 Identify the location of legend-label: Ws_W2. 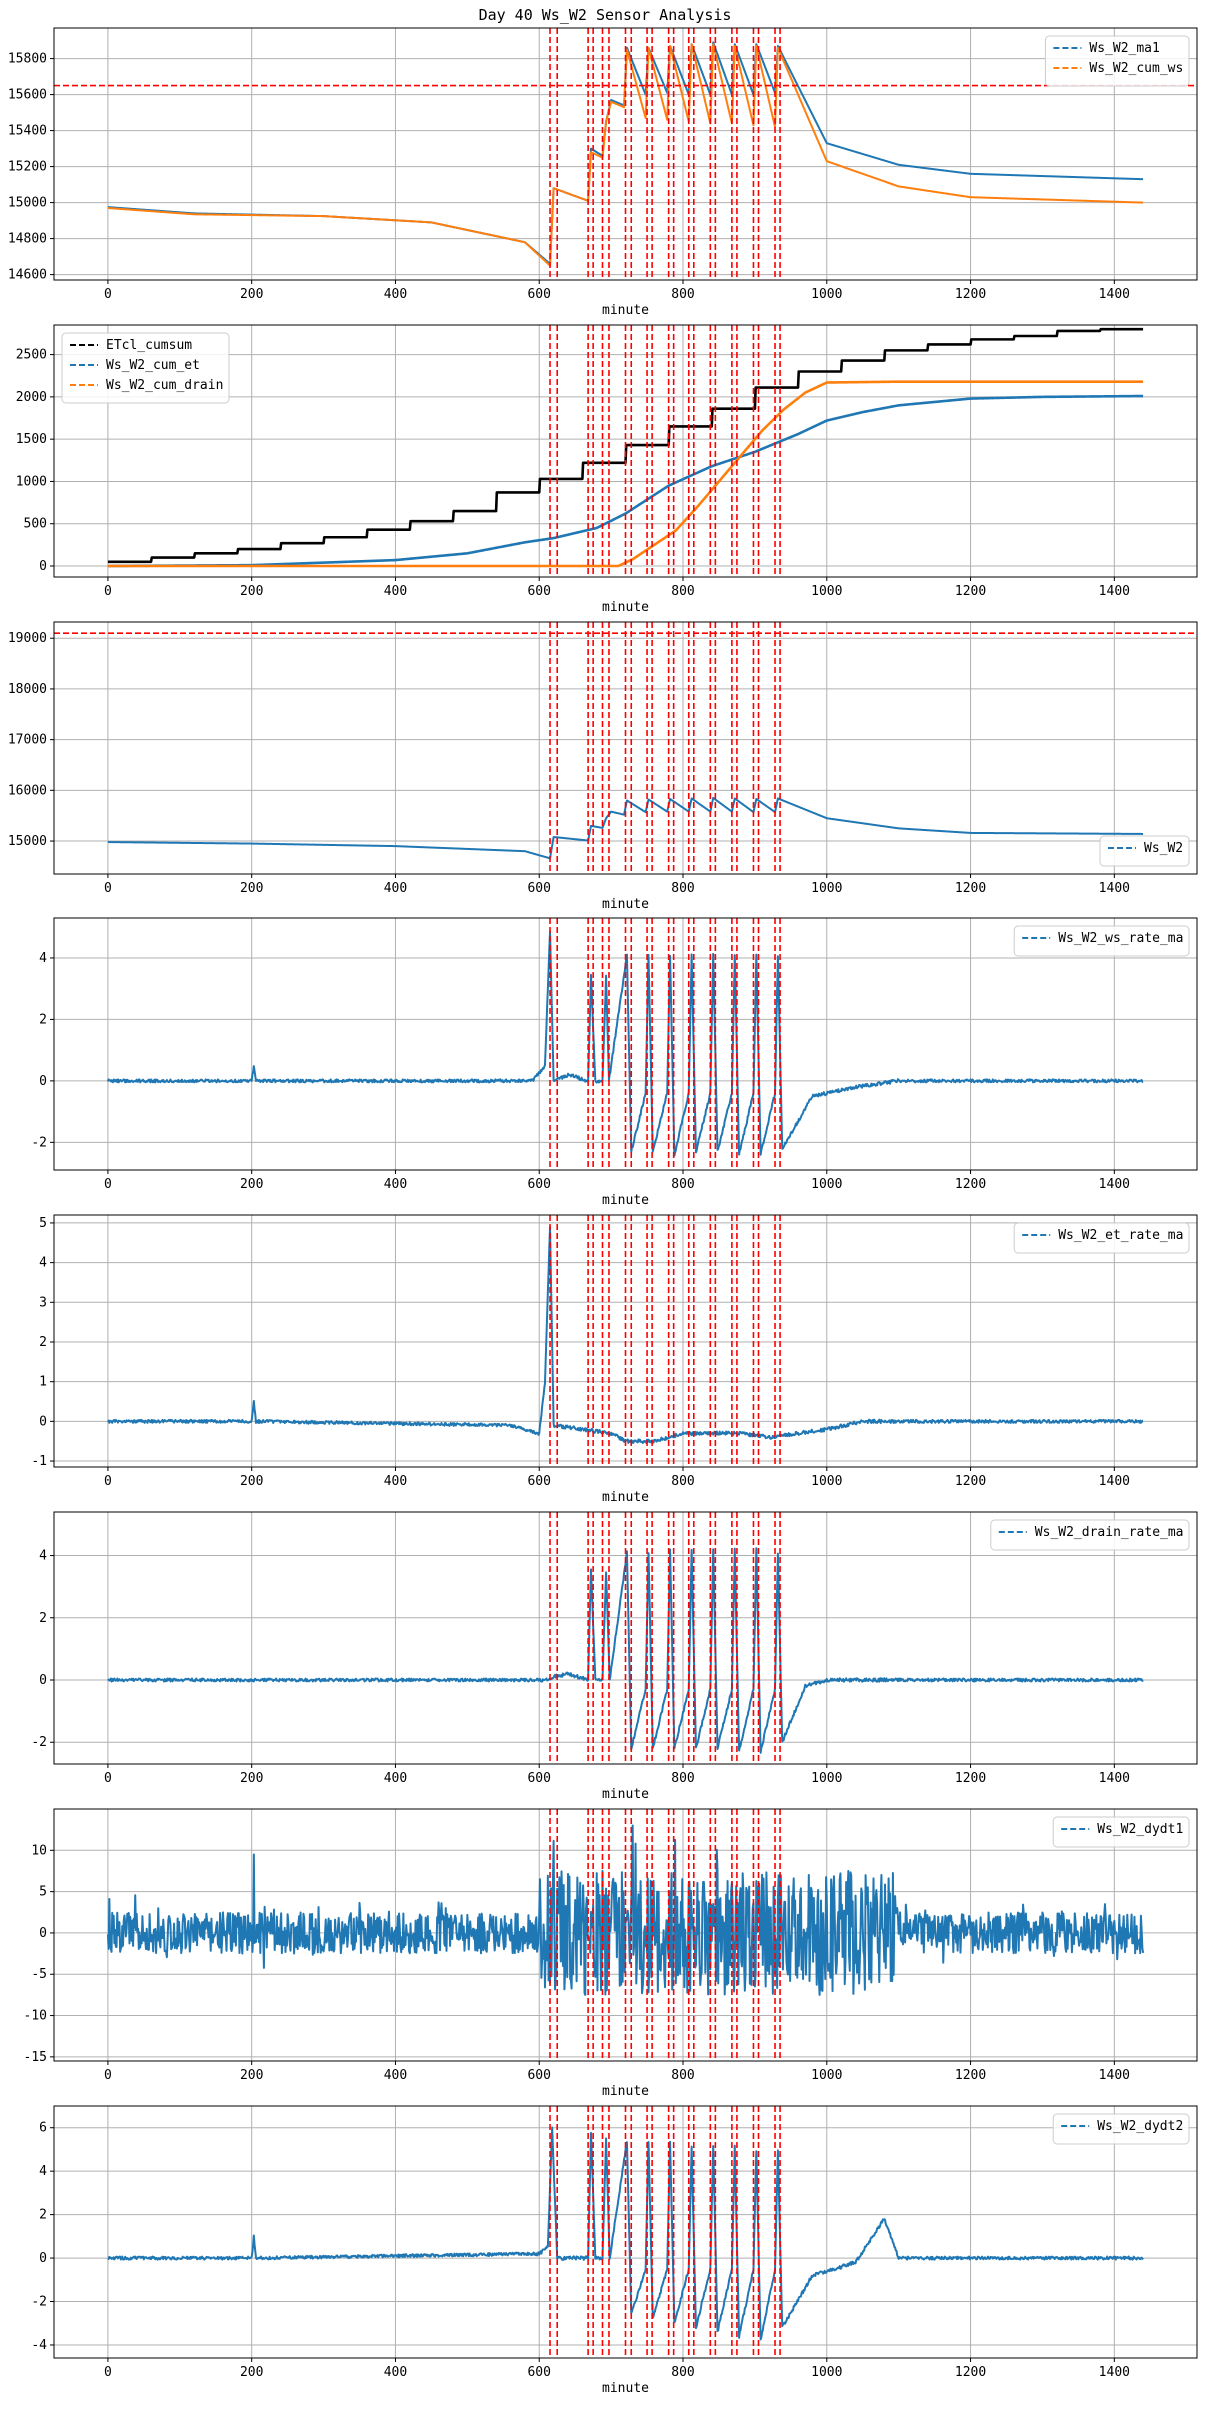
(1163, 848).